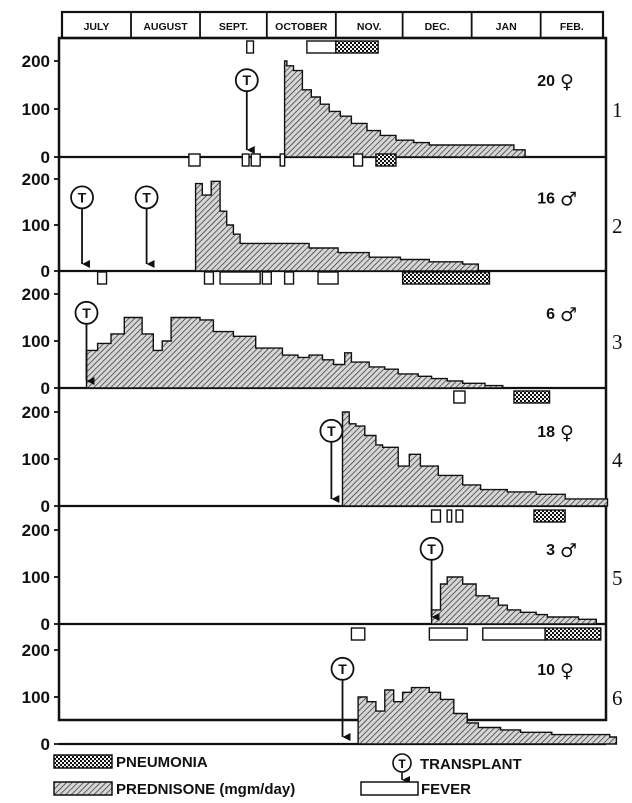 Image resolution: width=632 pixels, height=803 pixels. I want to click on patient-number: 1, so click(617, 110).